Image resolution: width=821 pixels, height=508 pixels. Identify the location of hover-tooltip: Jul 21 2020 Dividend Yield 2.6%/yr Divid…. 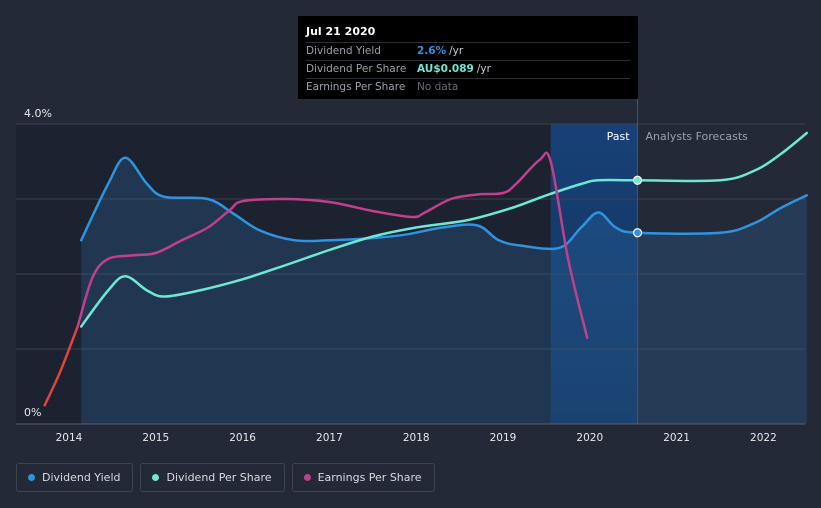
(468, 57).